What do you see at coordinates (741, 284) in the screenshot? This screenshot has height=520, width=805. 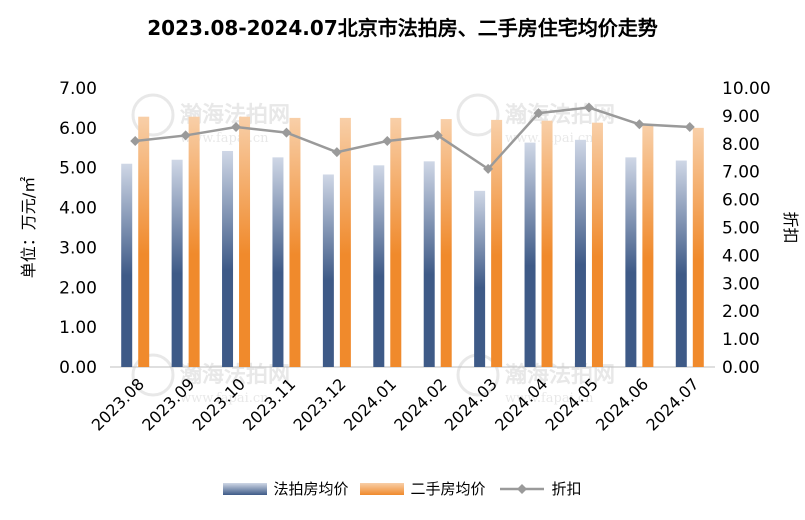 I see `y2-tick-label: 3.00` at bounding box center [741, 284].